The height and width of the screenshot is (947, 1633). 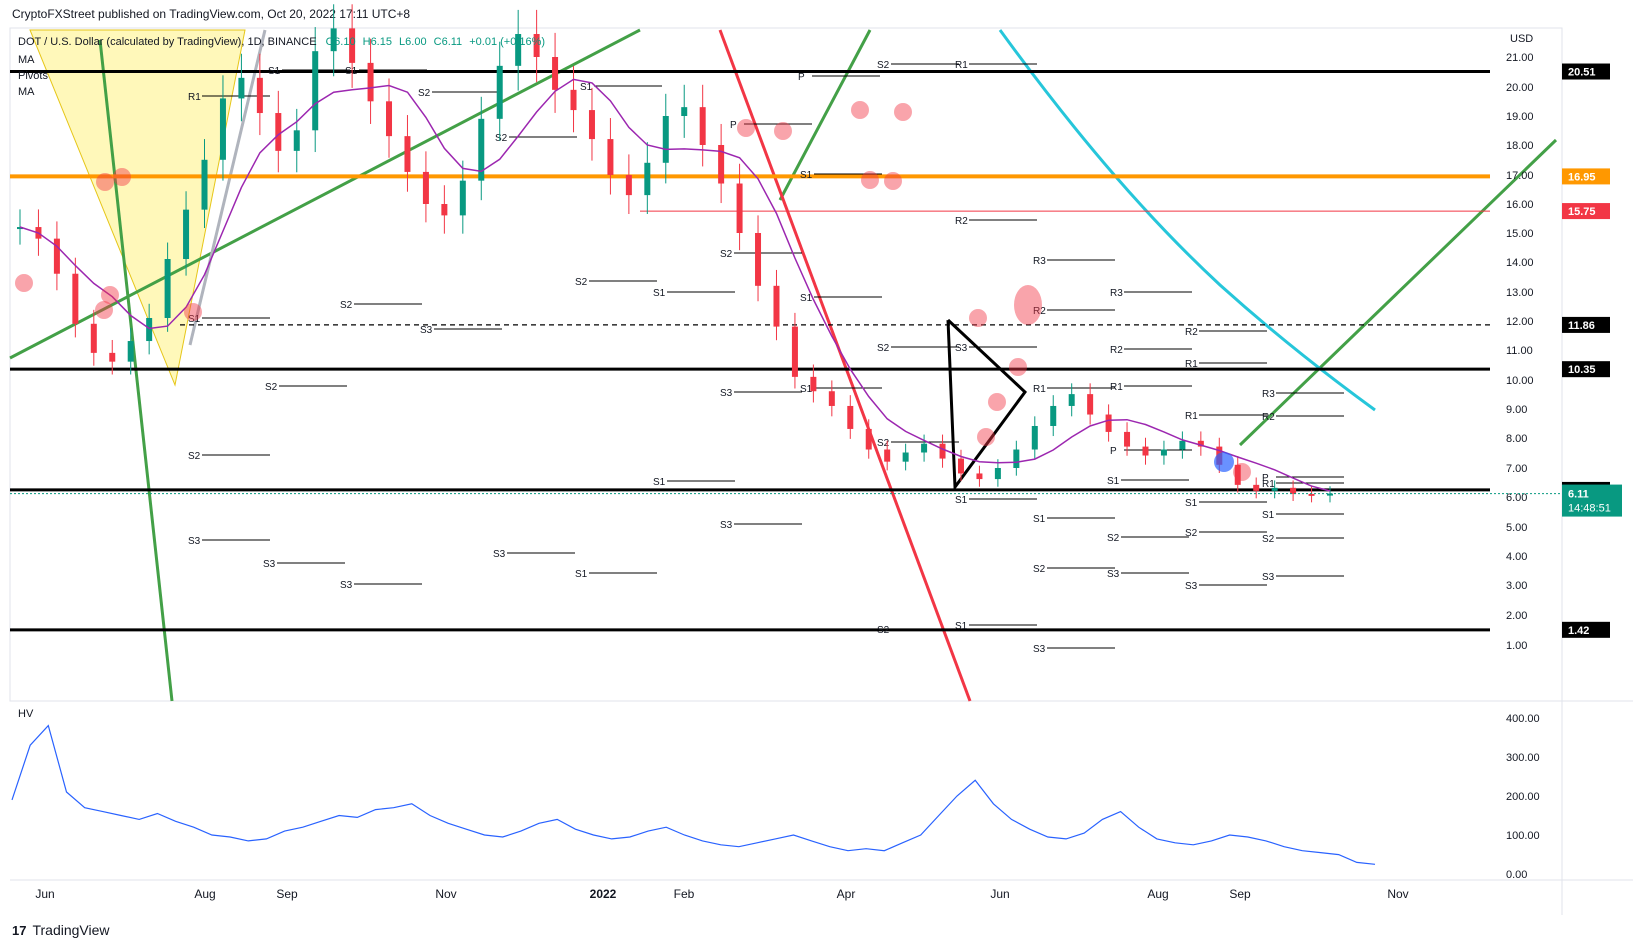 I want to click on time-tick-label: Aug, so click(x=1157, y=894).